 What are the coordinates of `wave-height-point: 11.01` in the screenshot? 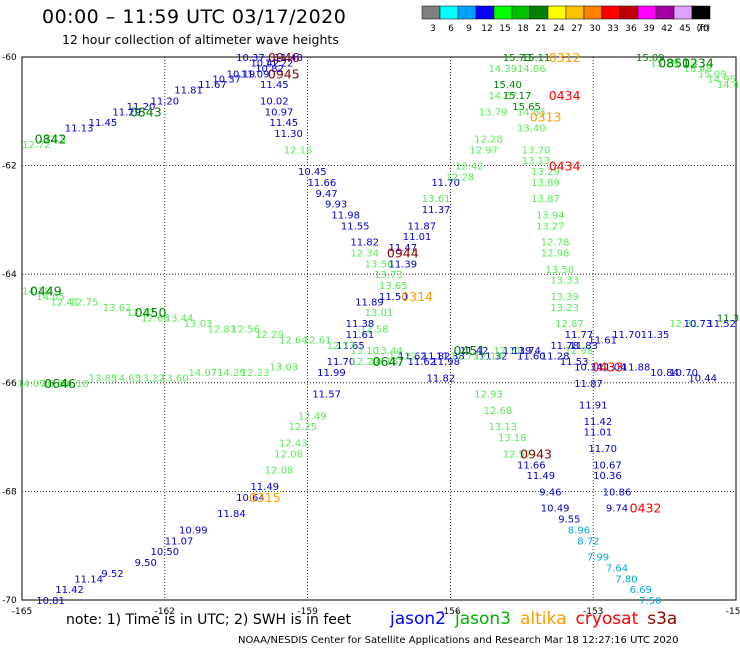 It's located at (417, 237).